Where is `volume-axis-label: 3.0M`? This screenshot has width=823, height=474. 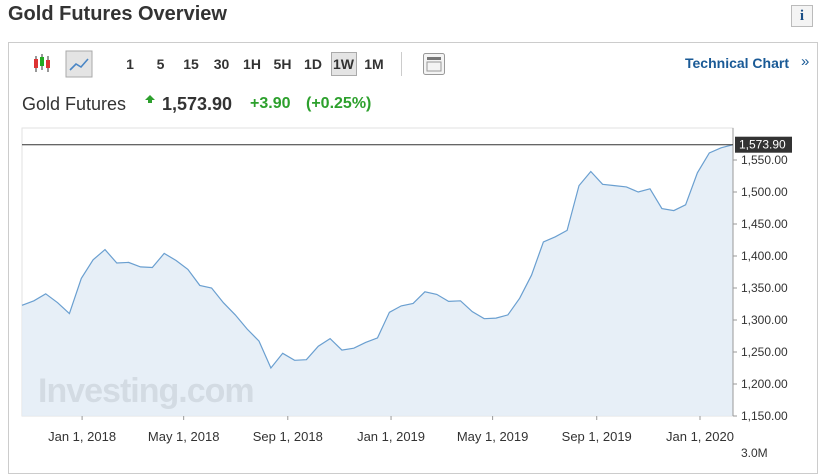
volume-axis-label: 3.0M is located at coordinates (754, 453).